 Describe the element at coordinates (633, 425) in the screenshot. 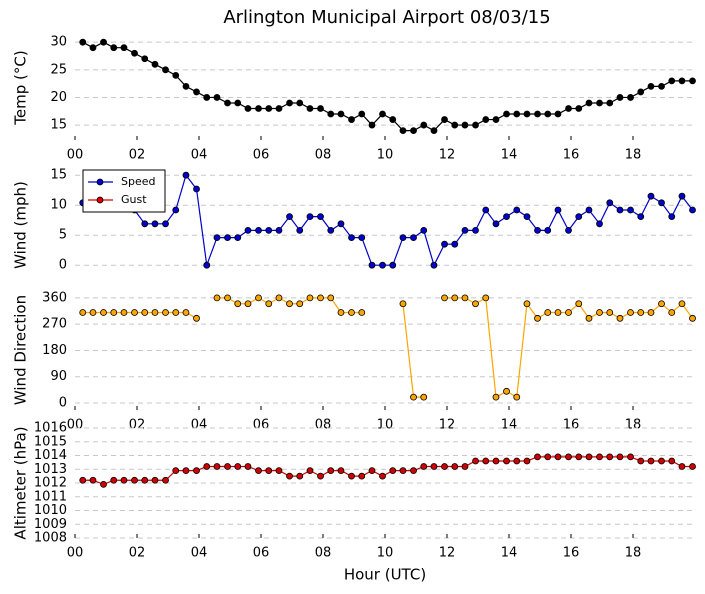

I see `x-tick-label: 18` at that location.